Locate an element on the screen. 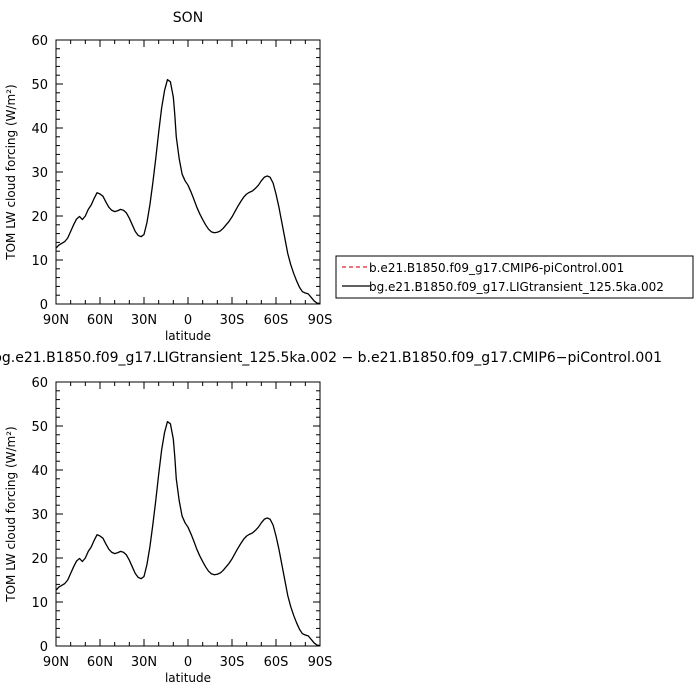 The image size is (700, 700). legend-box is located at coordinates (514, 277).